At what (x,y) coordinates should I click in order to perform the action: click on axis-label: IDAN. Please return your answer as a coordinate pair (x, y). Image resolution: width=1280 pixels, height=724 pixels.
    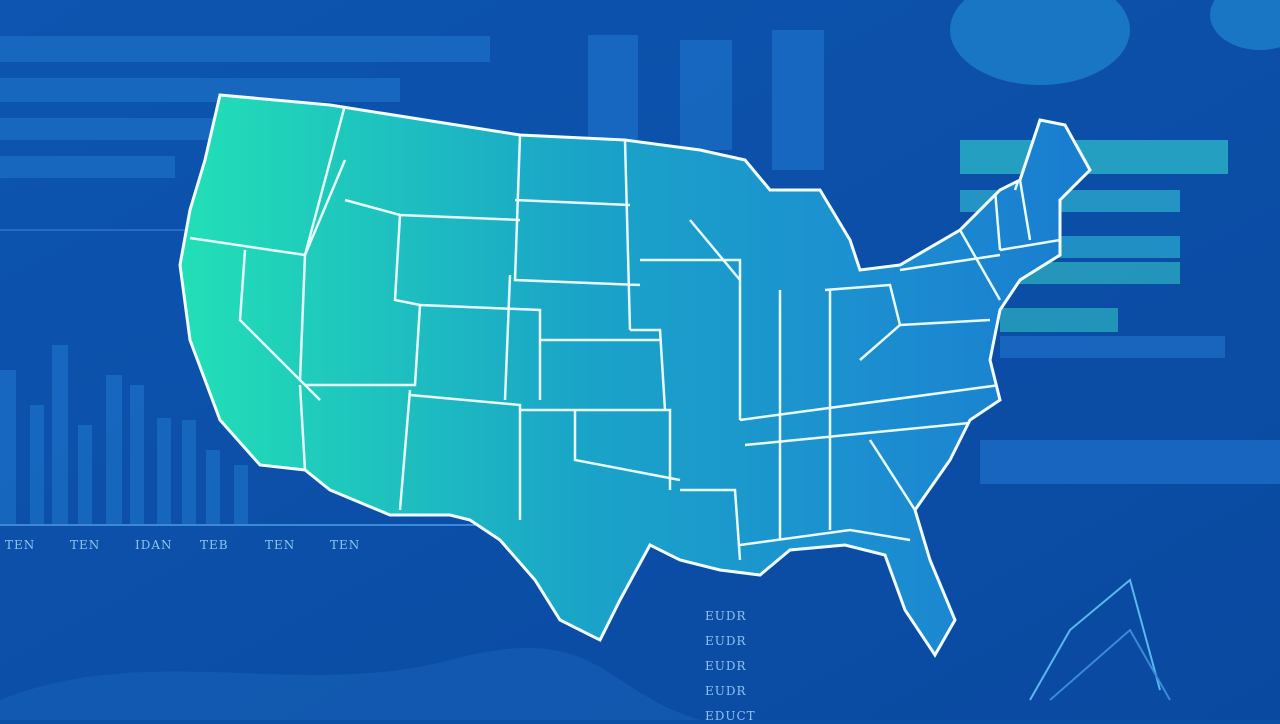
    Looking at the image, I should click on (154, 545).